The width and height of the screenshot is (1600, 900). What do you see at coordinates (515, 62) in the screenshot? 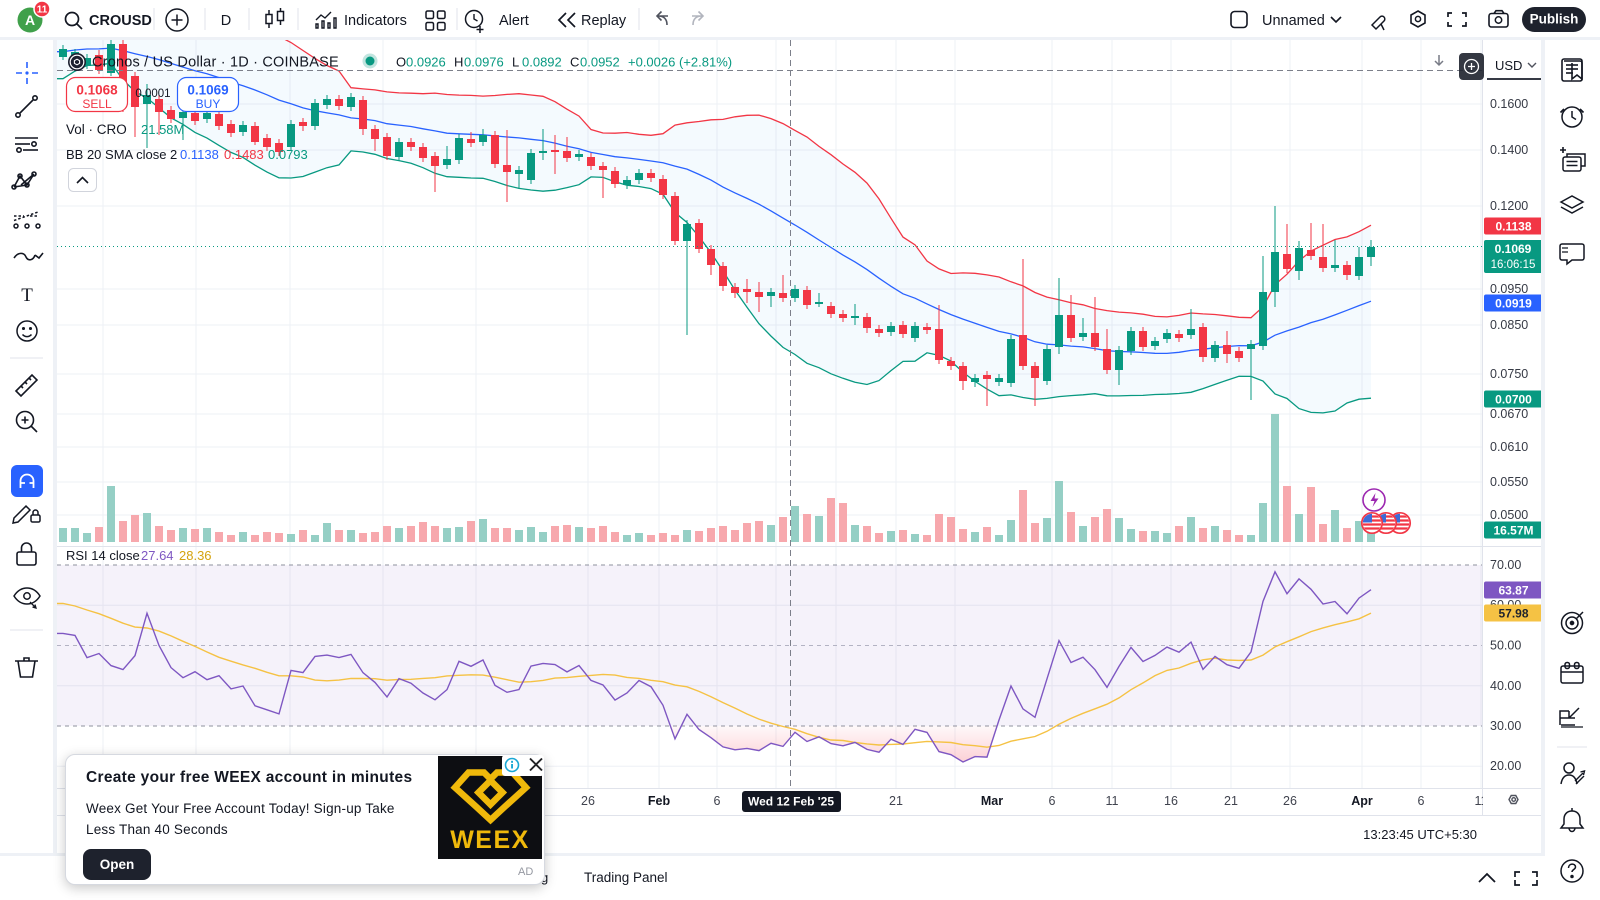
I see `svg-text: L` at bounding box center [515, 62].